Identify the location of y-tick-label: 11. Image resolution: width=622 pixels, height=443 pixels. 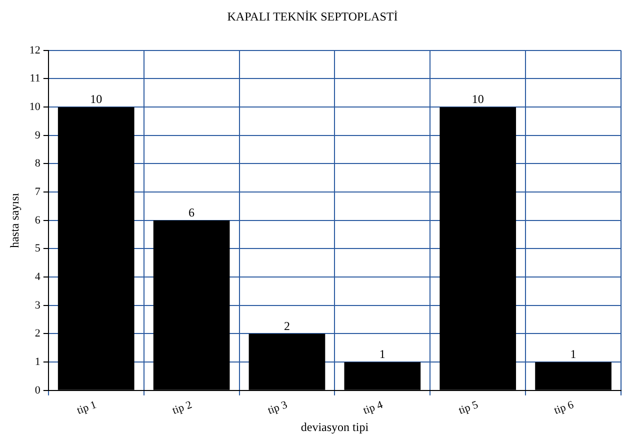
(35, 78).